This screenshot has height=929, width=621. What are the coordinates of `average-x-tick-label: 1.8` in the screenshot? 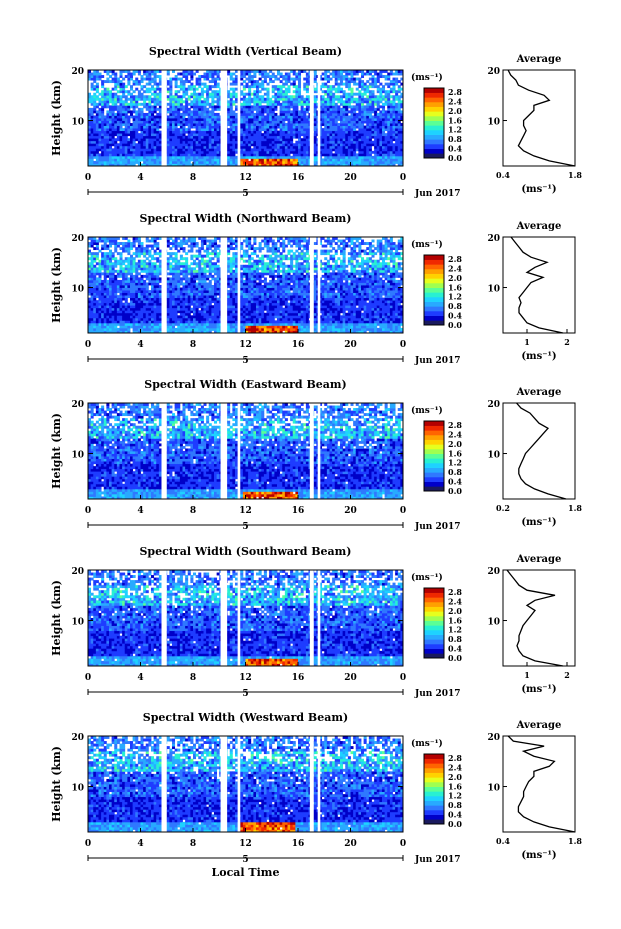 It's located at (575, 175).